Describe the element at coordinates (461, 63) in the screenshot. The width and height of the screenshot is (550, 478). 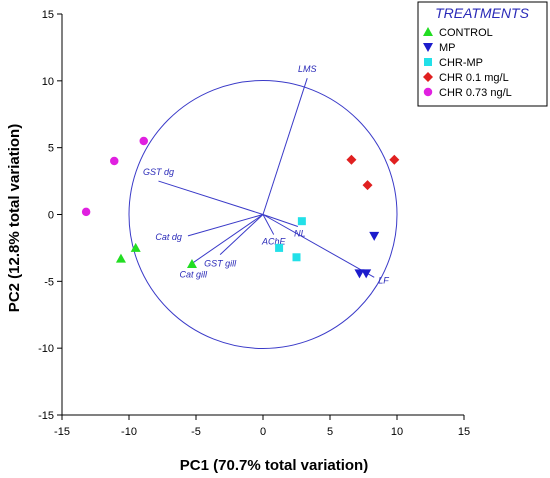
I see `legend-entry: CHR-MP` at that location.